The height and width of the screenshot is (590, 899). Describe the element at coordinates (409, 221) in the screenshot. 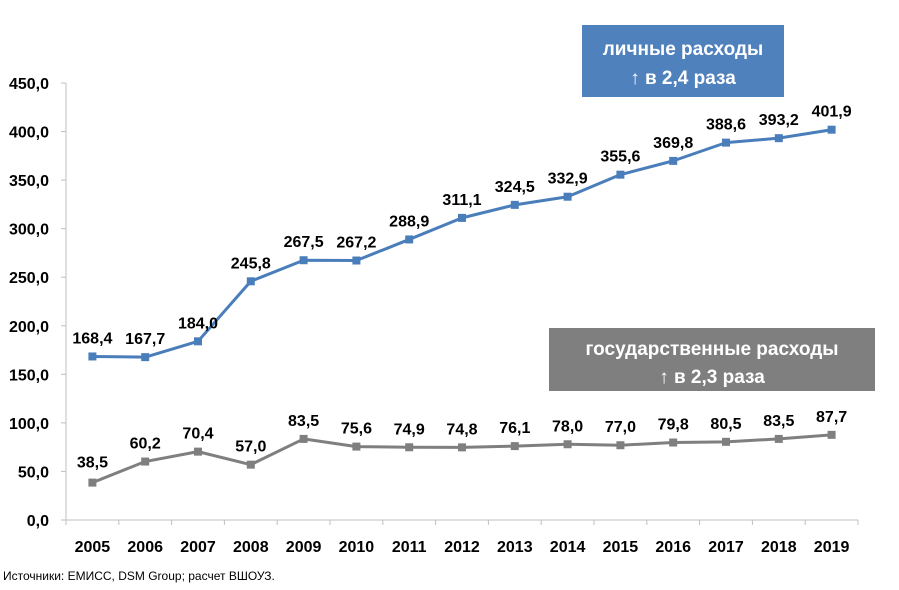

I see `series-1-data-label: 288,9` at that location.